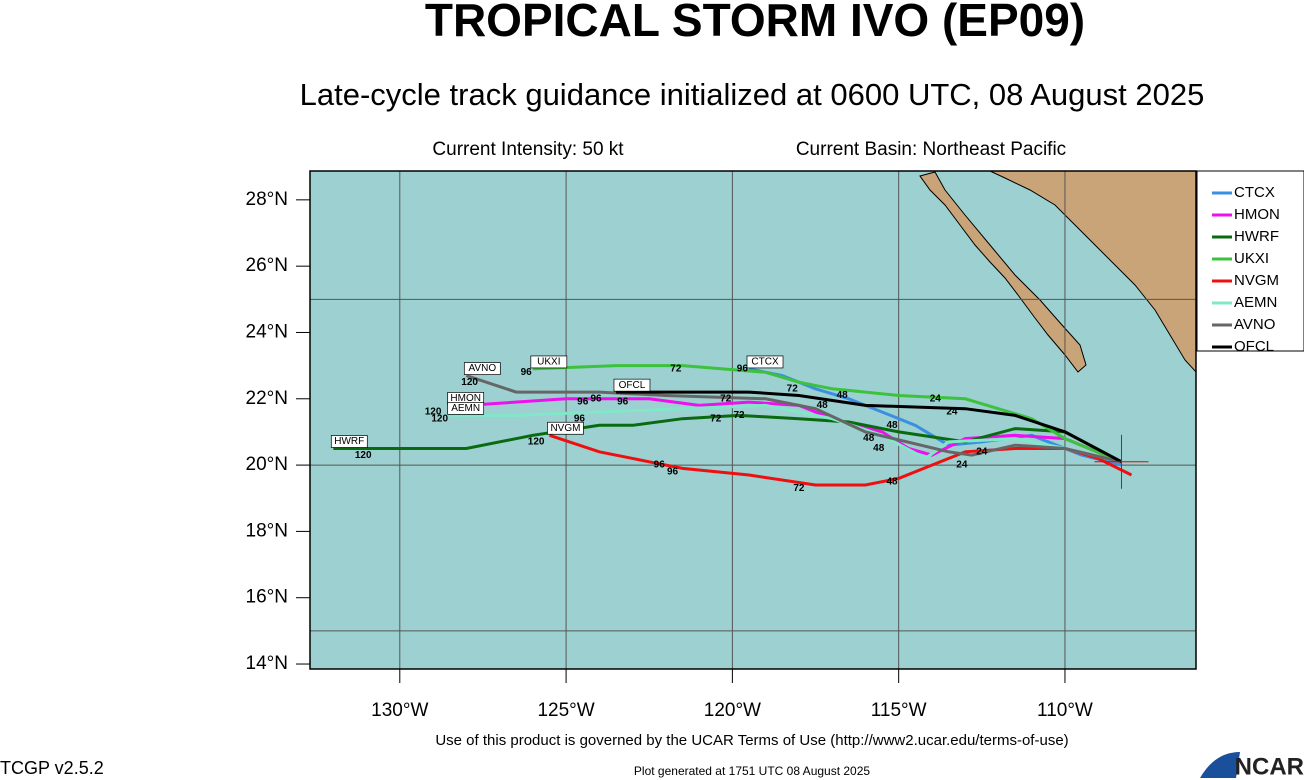 The width and height of the screenshot is (1304, 780). I want to click on legend-label: HMON, so click(1257, 214).